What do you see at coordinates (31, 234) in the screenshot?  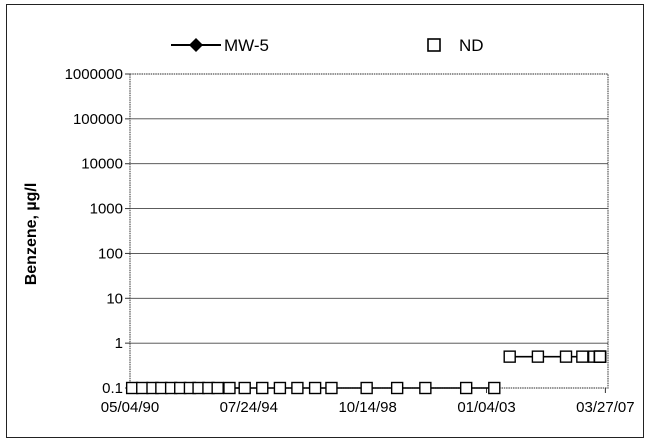 I see `y-axis-title: Benzene, µg/l` at bounding box center [31, 234].